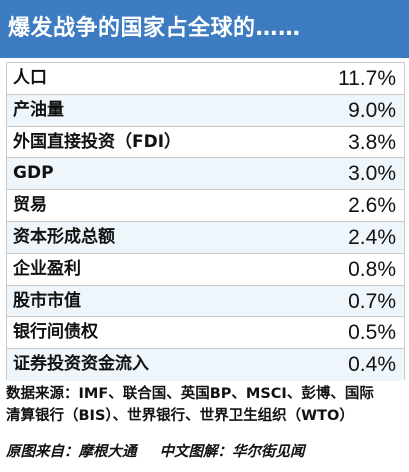 Image resolution: width=409 pixels, height=472 pixels. I want to click on row-value: 11.7%, so click(367, 78).